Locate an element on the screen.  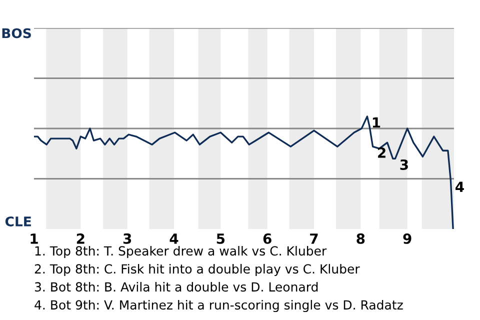
annotation: 2 is located at coordinates (382, 152).